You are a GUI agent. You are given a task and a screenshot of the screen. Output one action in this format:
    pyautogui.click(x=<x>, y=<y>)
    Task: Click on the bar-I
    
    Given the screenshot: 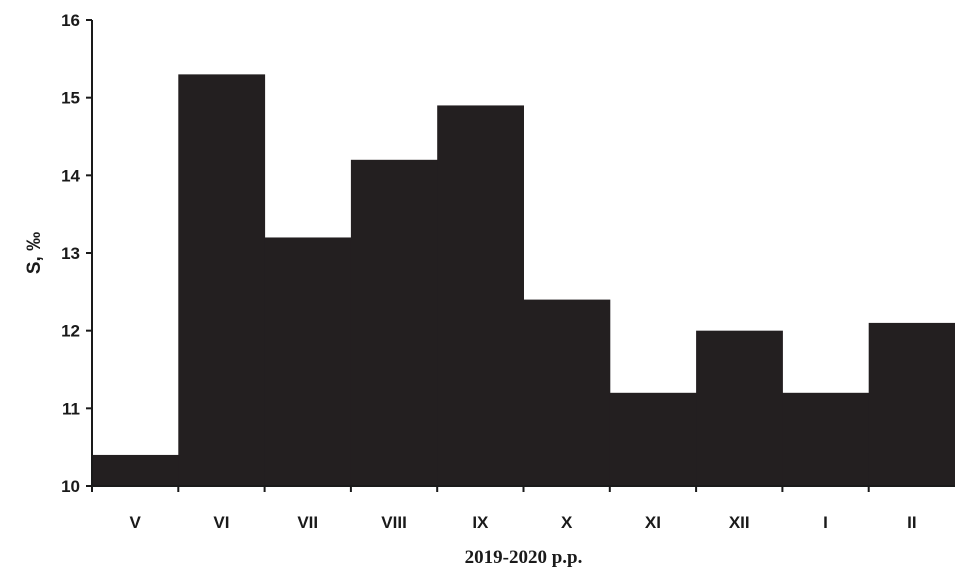 What is the action you would take?
    pyautogui.click(x=826, y=439)
    